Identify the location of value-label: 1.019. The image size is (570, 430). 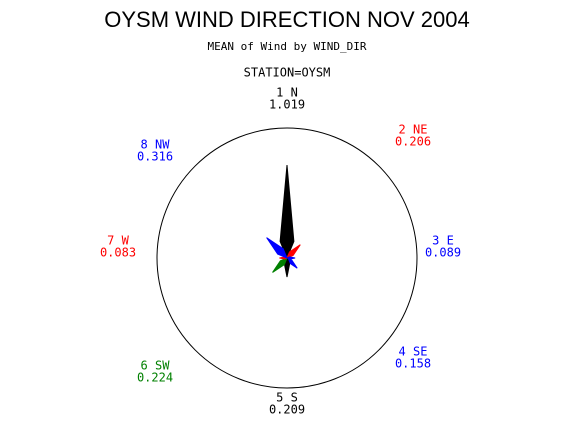
(287, 105).